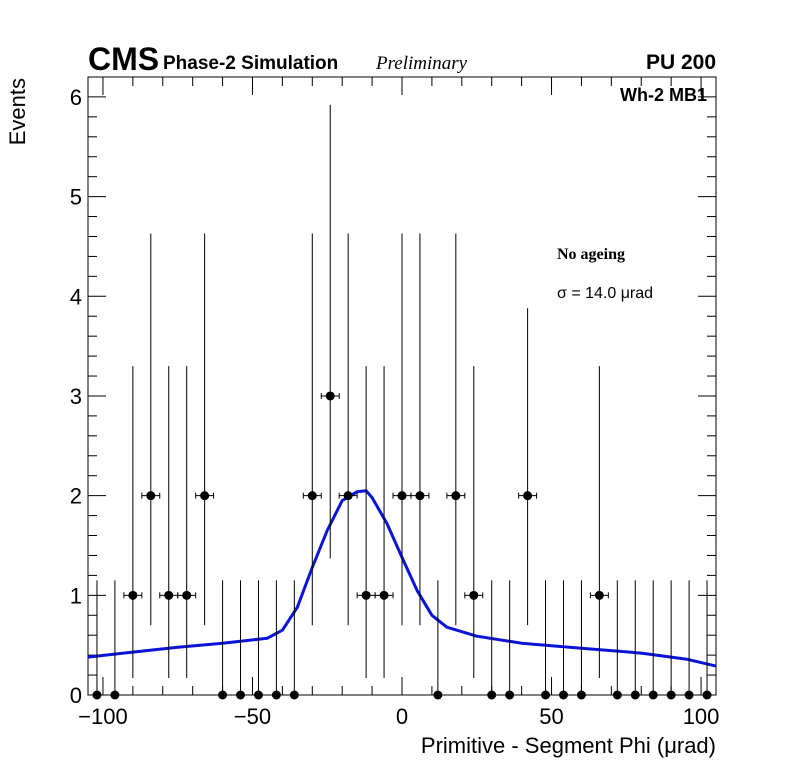 The width and height of the screenshot is (796, 772). Describe the element at coordinates (663, 95) in the screenshot. I see `region-label: Wh-2 MB1` at that location.